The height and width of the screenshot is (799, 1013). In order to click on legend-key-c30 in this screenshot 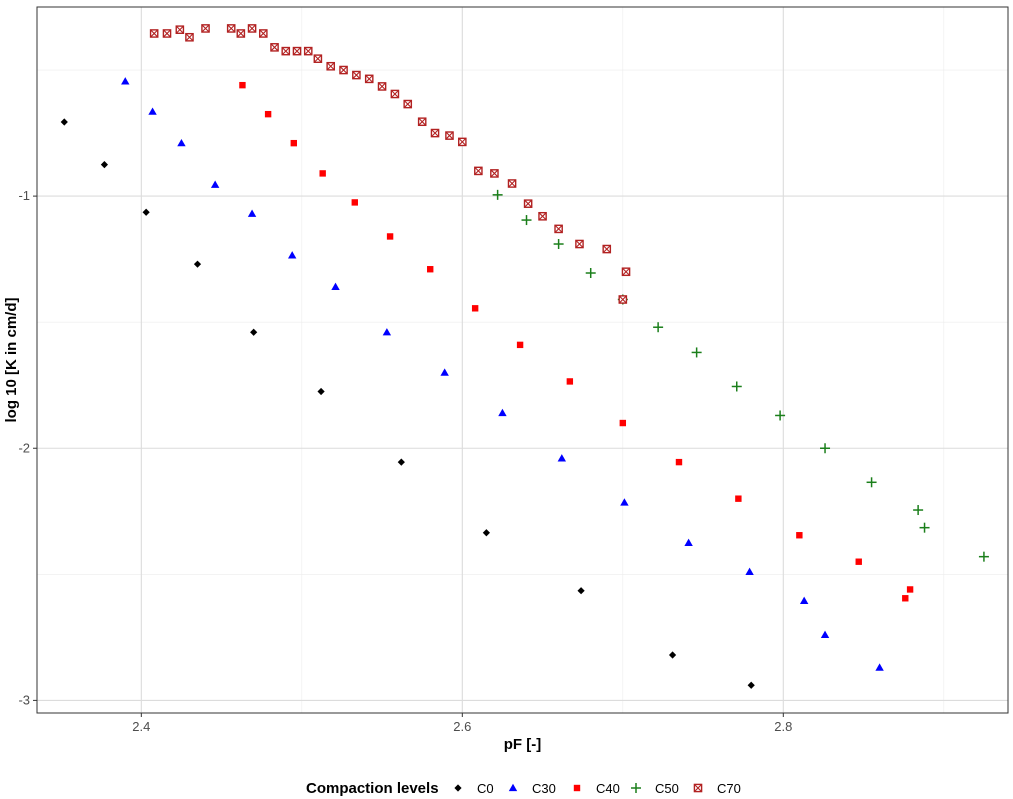, I will do `click(513, 787)`.